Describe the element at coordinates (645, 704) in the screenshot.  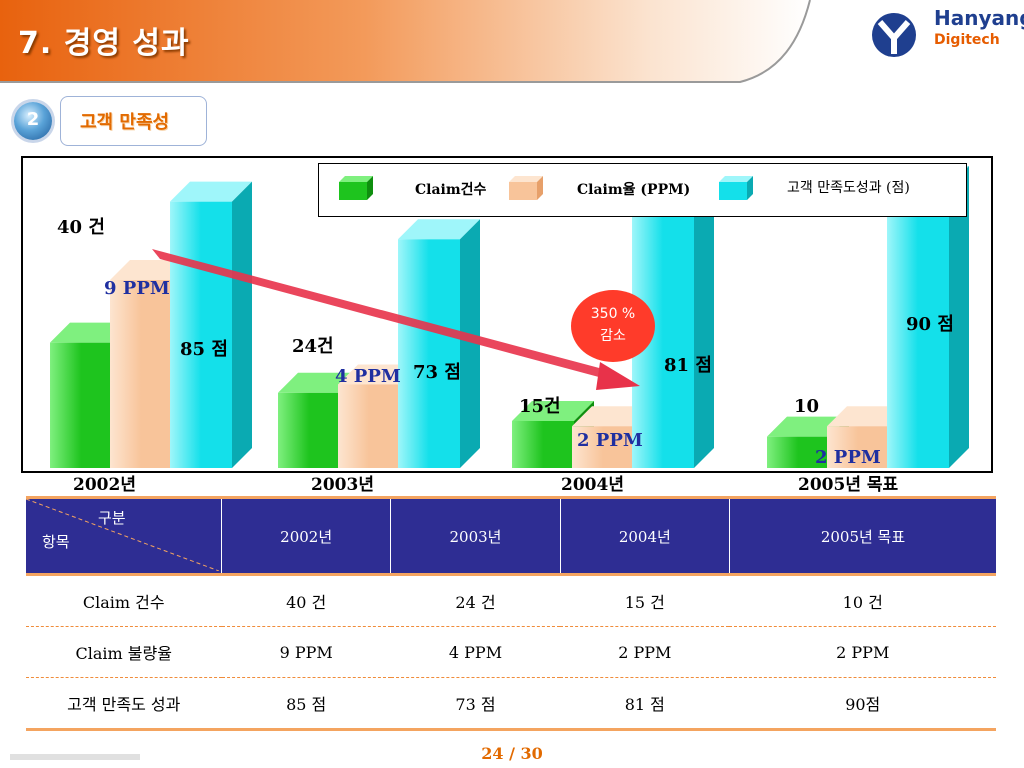
I see `table-cell: 81 점` at that location.